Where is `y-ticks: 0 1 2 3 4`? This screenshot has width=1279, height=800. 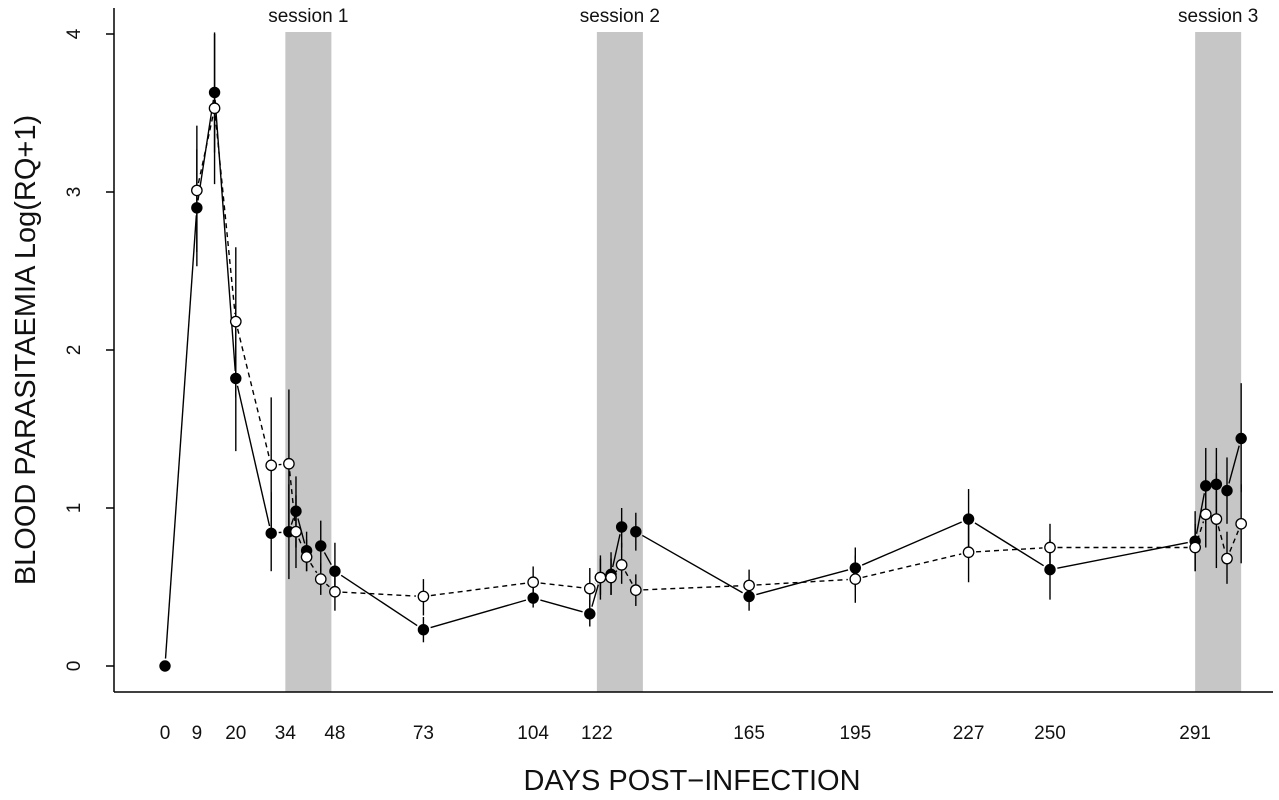
y-ticks: 0 1 2 3 4 is located at coordinates (89, 349).